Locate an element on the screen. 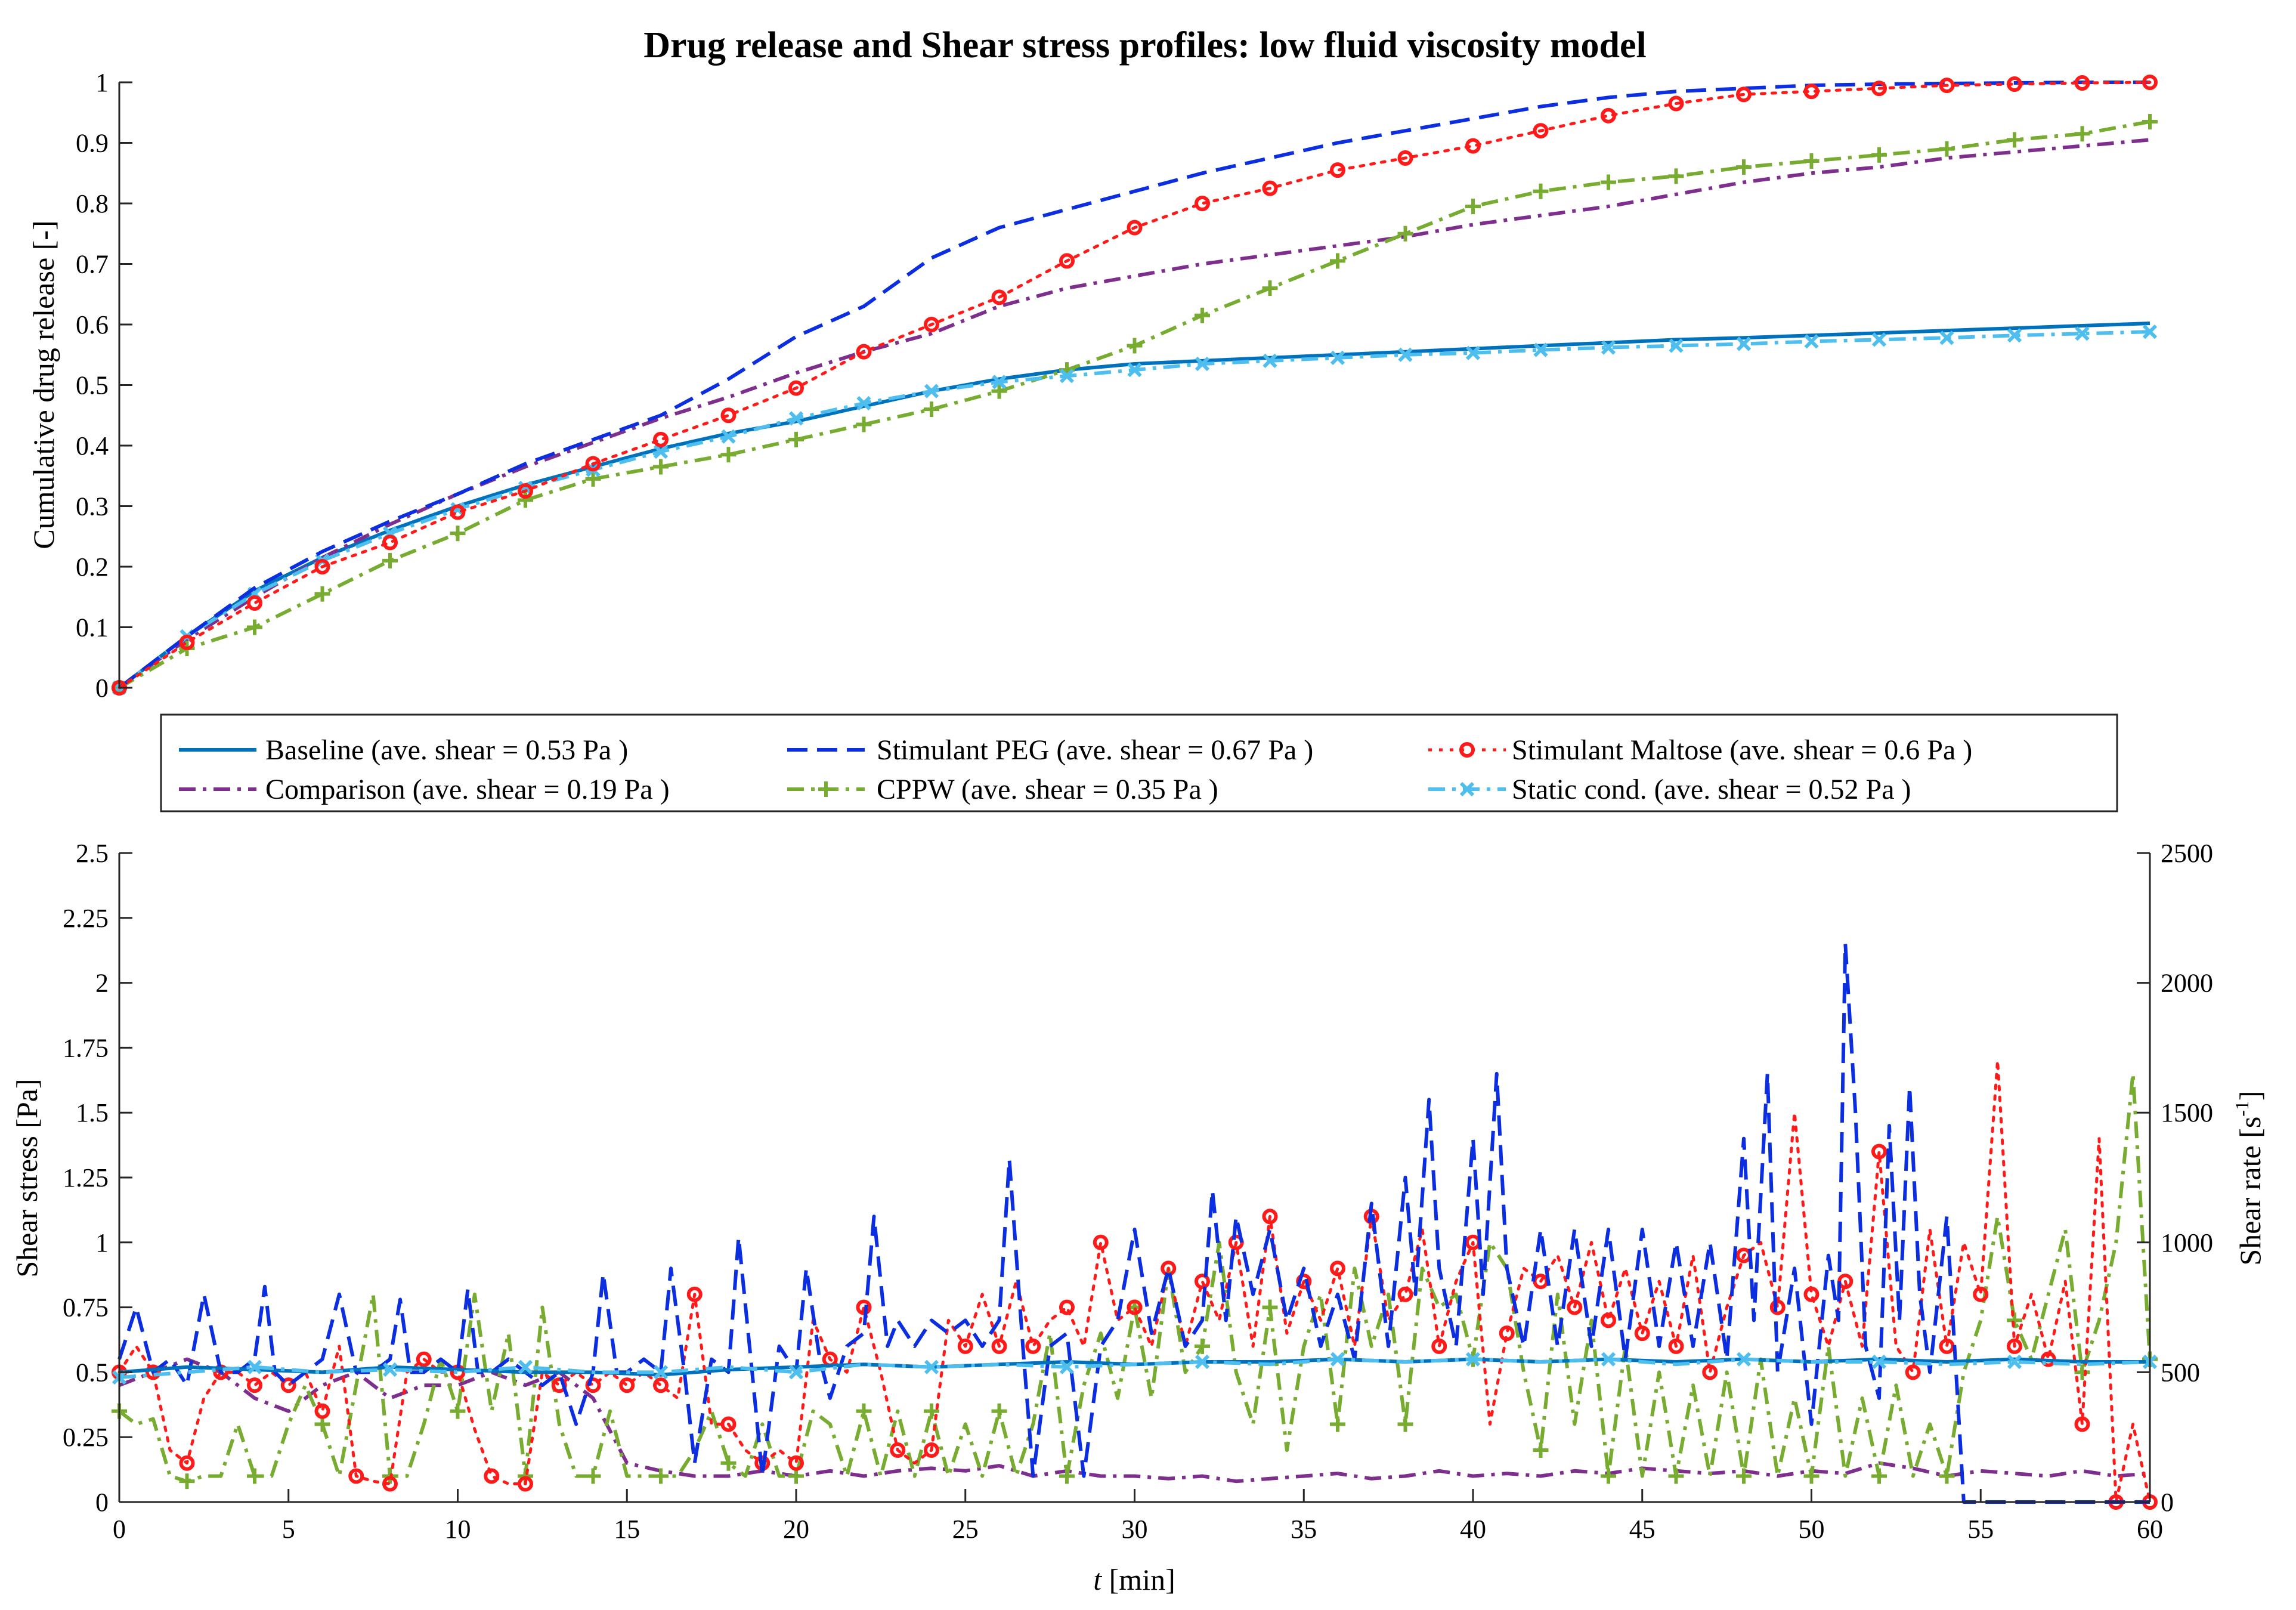  time-x-tick-label: 0 is located at coordinates (119, 1529).